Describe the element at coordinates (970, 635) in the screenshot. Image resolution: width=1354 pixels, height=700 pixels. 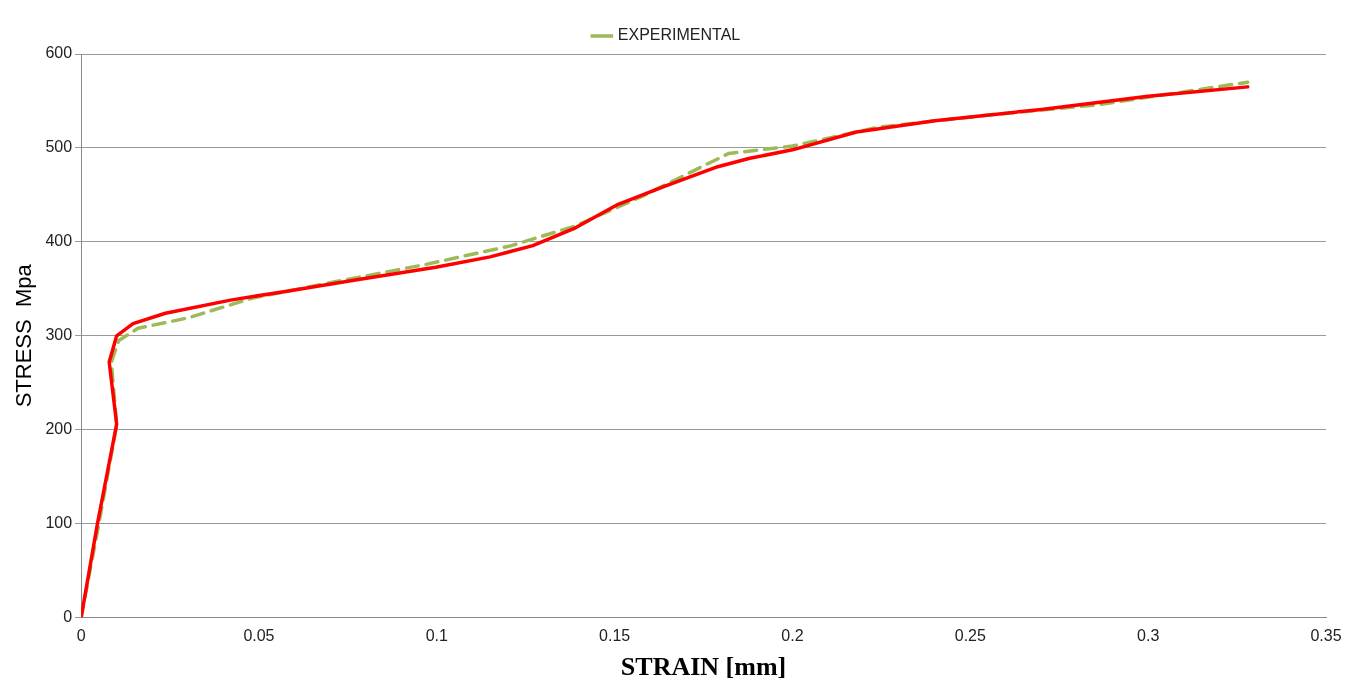
I see `x-tick-label: 0.25` at that location.